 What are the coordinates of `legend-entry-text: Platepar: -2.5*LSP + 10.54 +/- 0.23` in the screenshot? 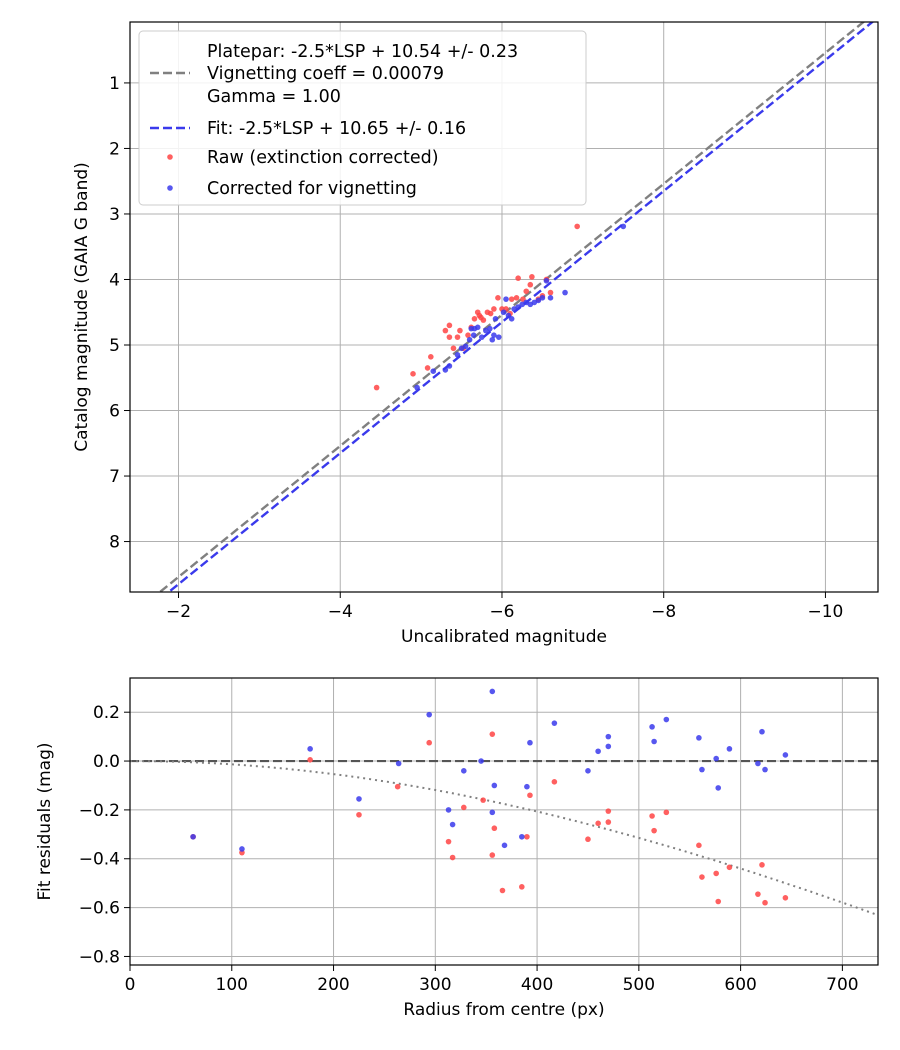 It's located at (362, 52).